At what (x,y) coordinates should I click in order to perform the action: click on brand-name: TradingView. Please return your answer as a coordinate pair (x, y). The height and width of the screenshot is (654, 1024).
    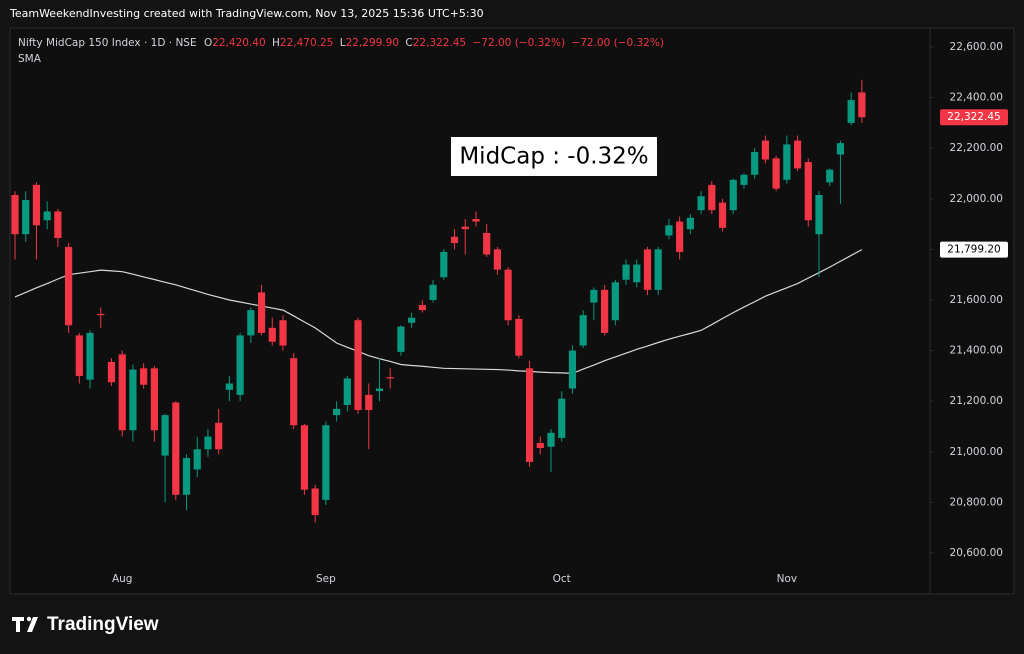
    Looking at the image, I should click on (103, 624).